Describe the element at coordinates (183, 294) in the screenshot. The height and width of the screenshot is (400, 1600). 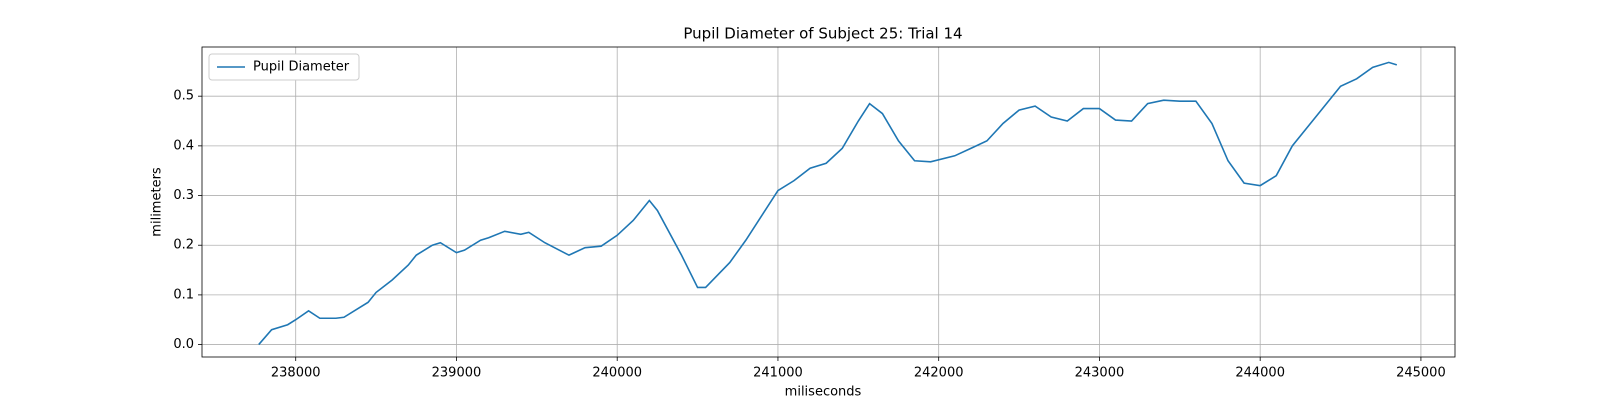
I see `y-tick-label: 0.1` at that location.